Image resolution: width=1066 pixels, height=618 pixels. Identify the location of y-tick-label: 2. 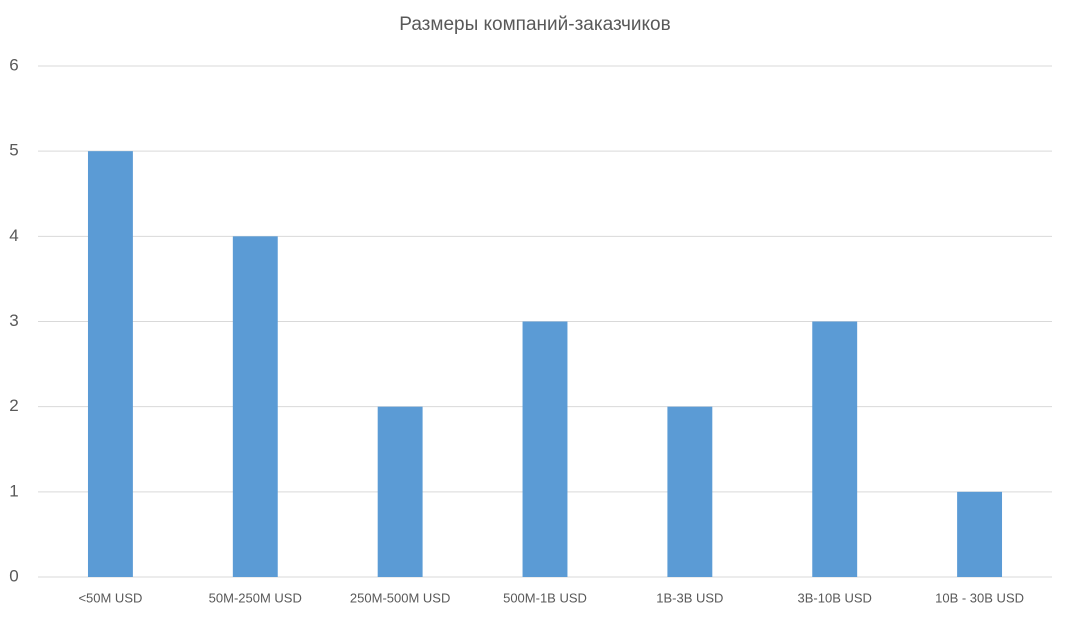
(13, 405).